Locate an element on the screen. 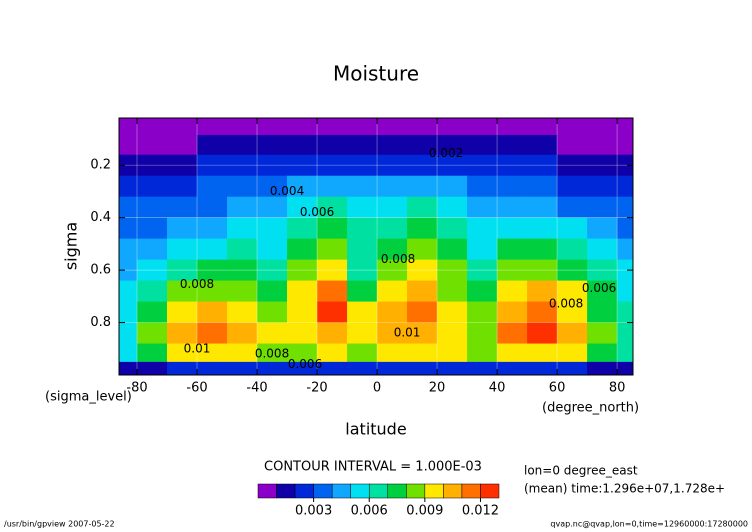  colorbar-tick-label: 0.006 is located at coordinates (369, 511).